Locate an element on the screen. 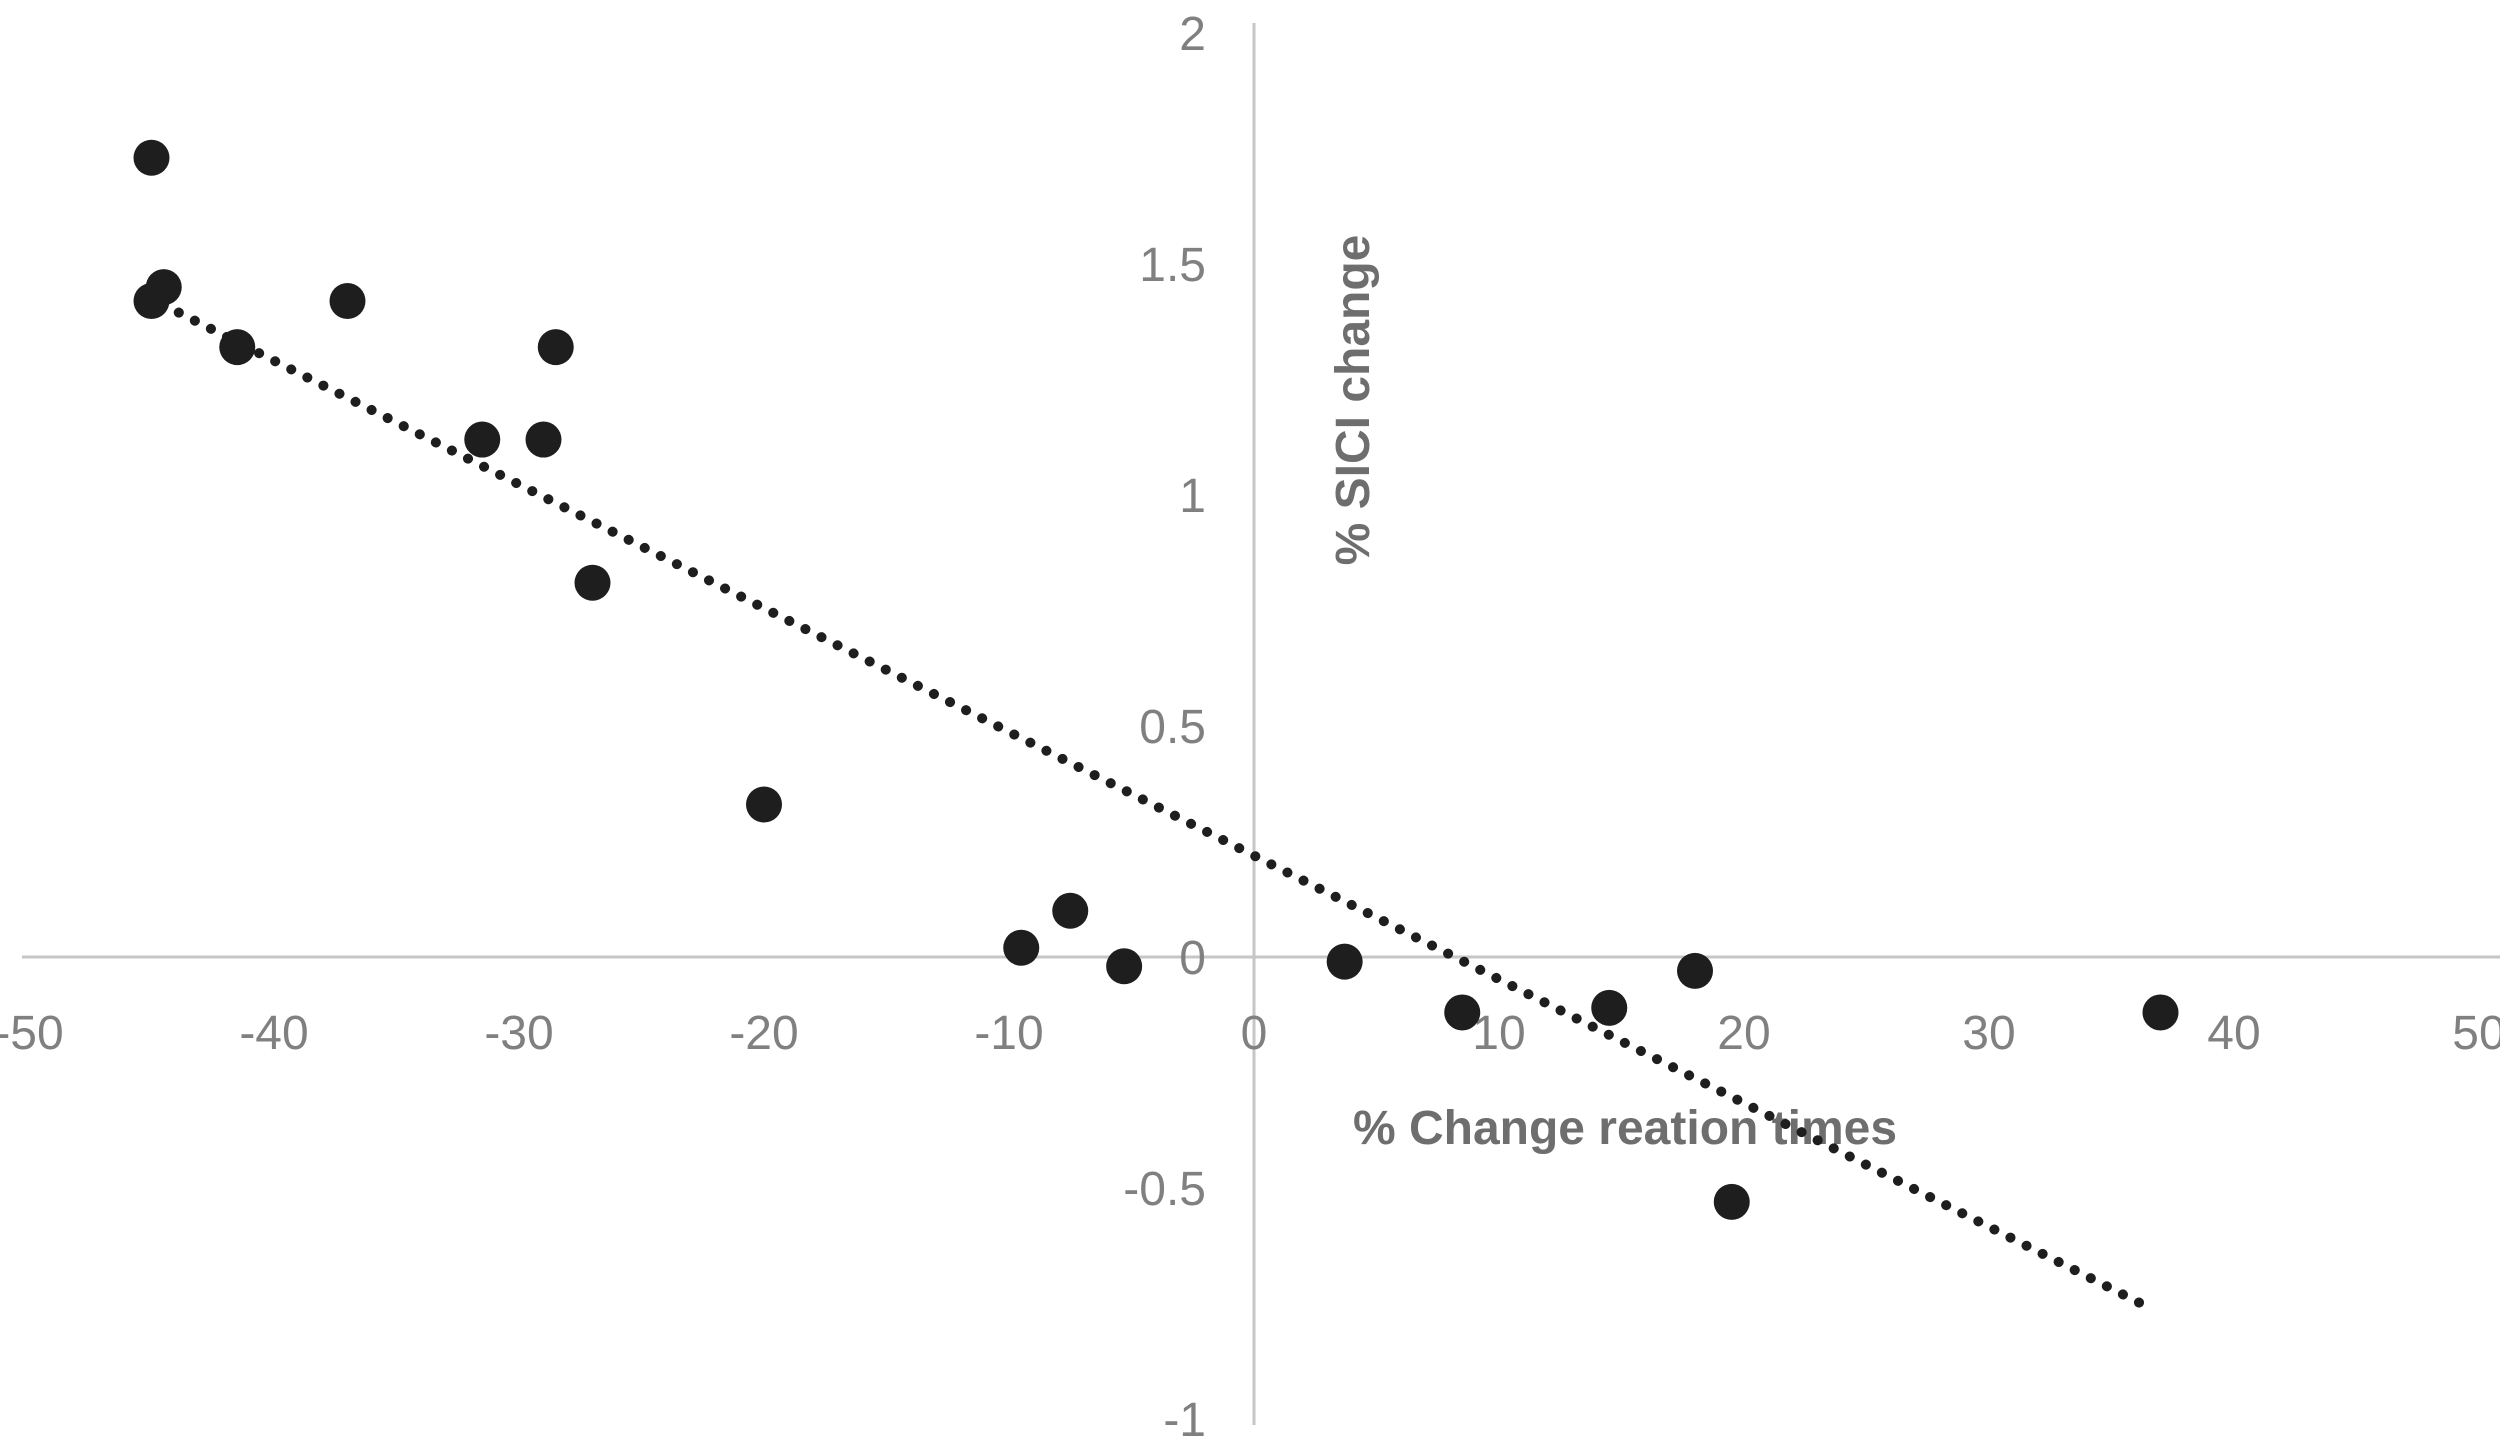 This screenshot has height=1442, width=2500. x-tick-label: -20 is located at coordinates (763, 1033).